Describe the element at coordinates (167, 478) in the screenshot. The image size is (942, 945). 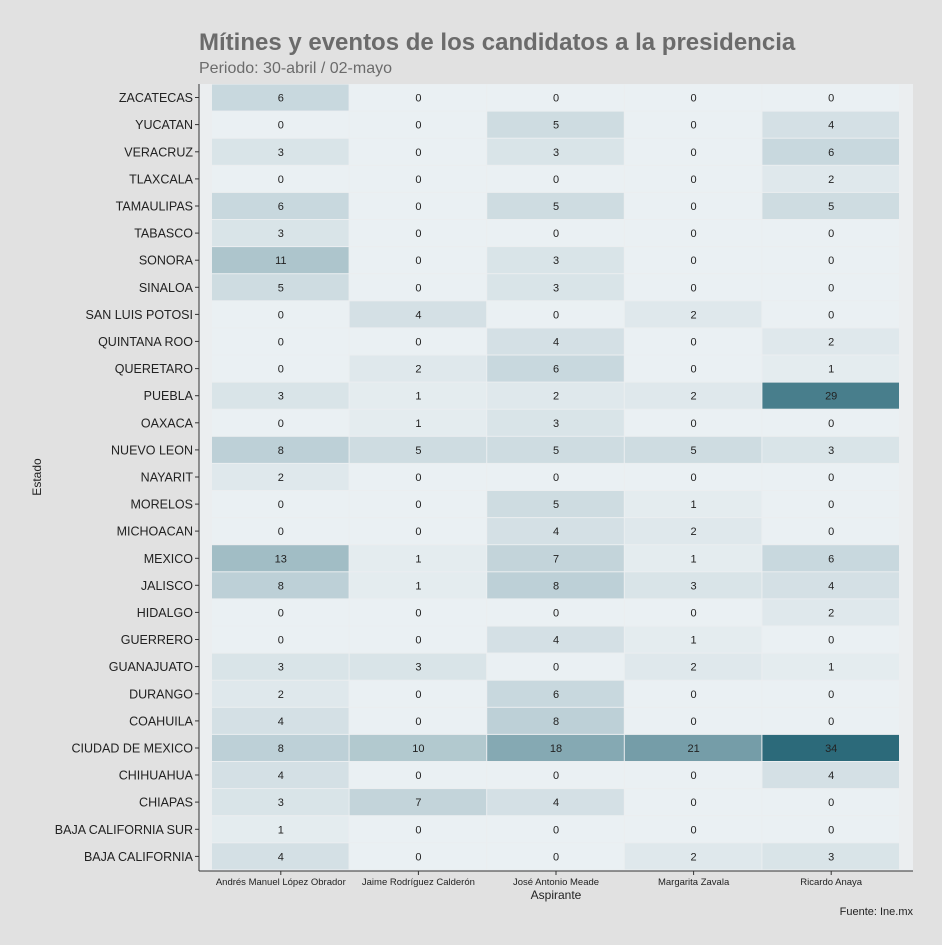
I see `y-tick-label: NAYARIT` at that location.